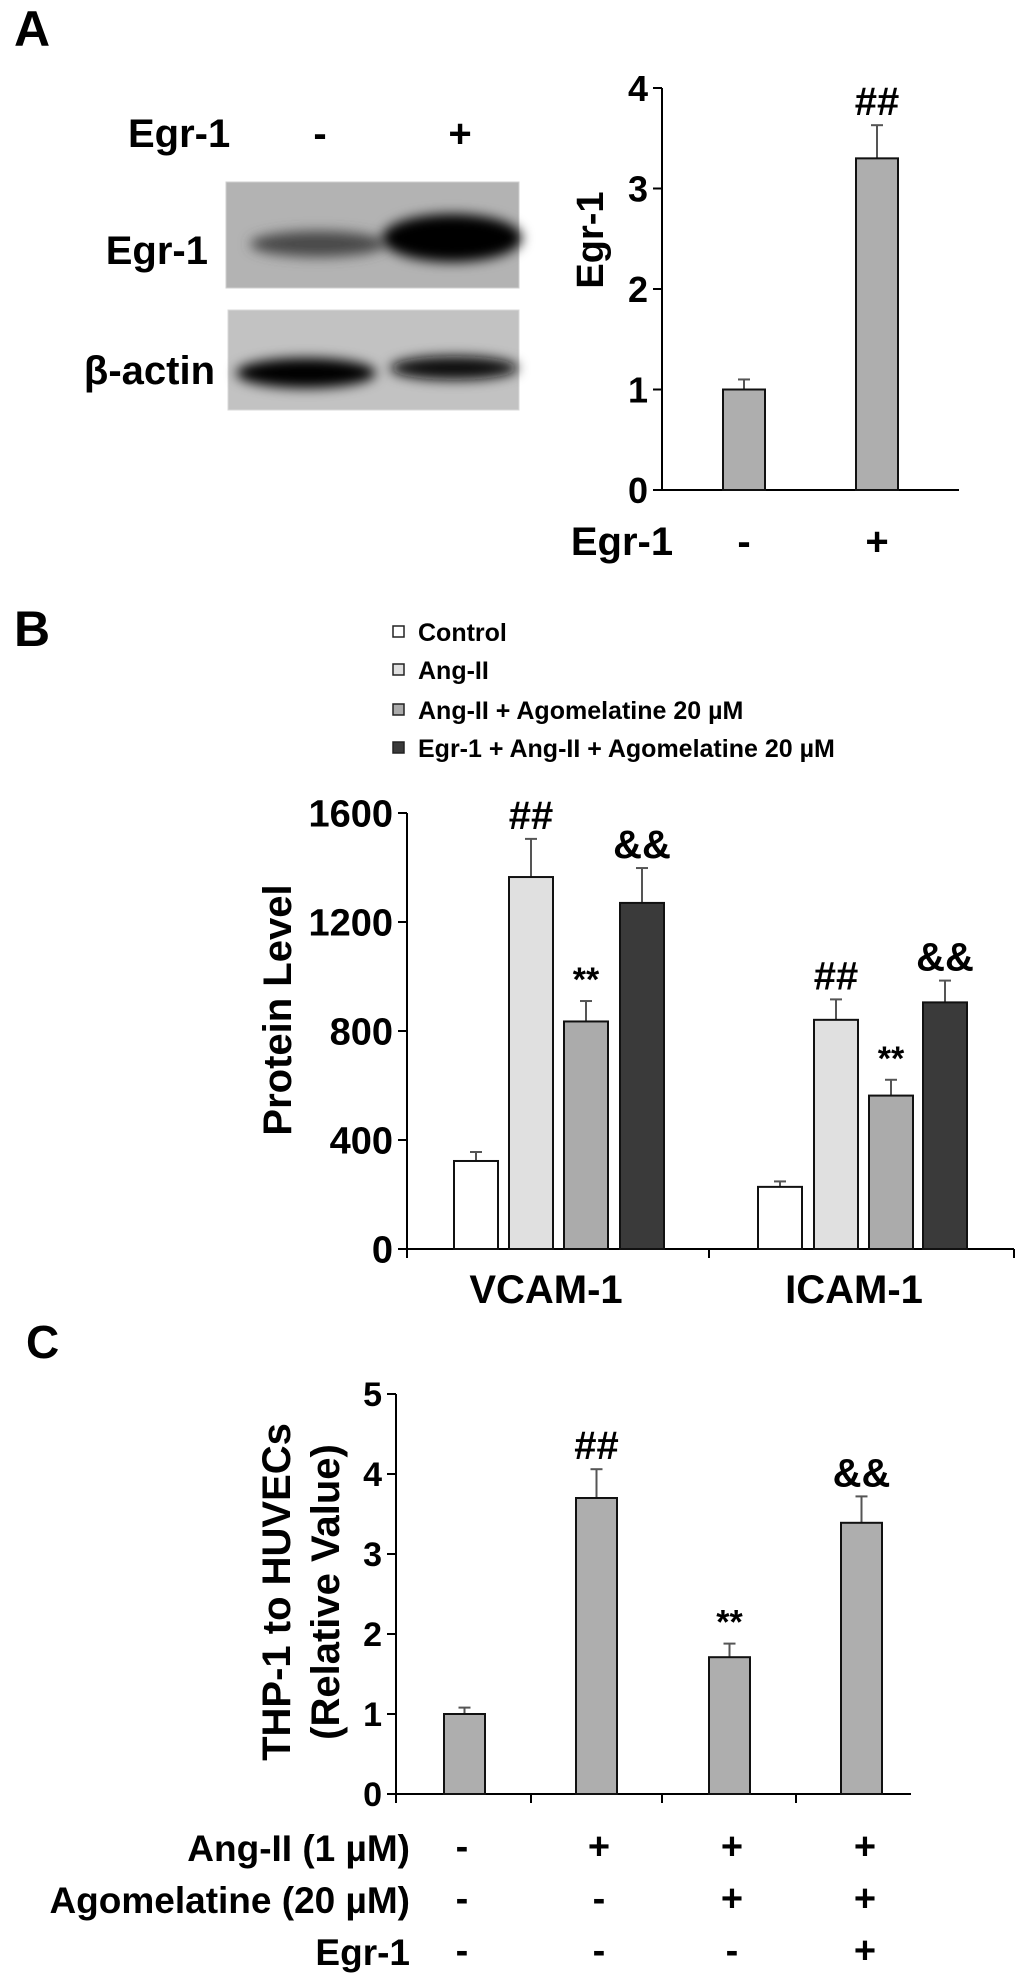 The height and width of the screenshot is (1980, 1020). I want to click on blot-row-label-egr1: Egr-1, so click(157, 251).